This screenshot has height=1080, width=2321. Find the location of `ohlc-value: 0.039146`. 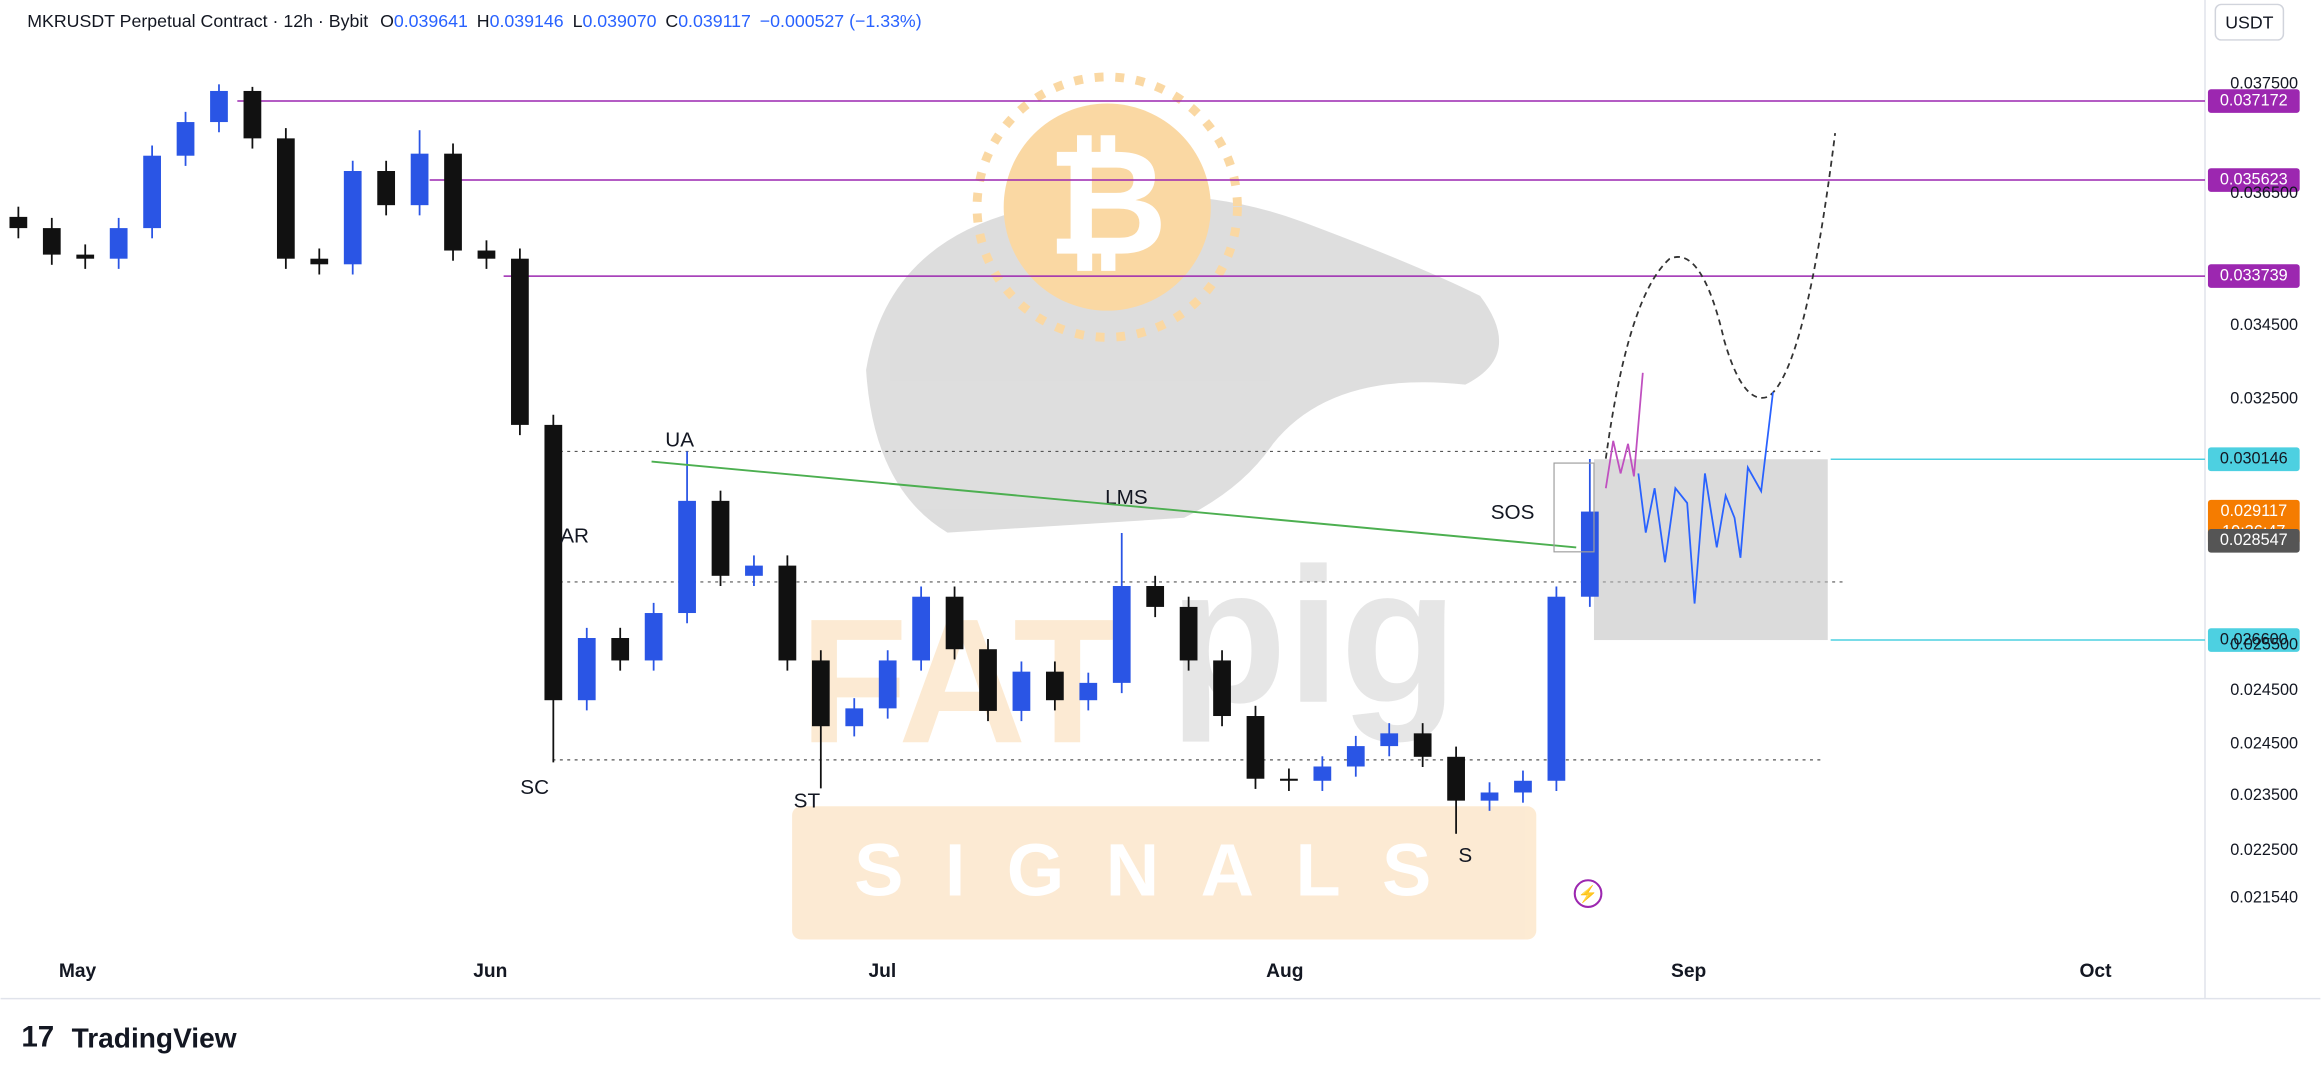

ohlc-value: 0.039146 is located at coordinates (527, 21).